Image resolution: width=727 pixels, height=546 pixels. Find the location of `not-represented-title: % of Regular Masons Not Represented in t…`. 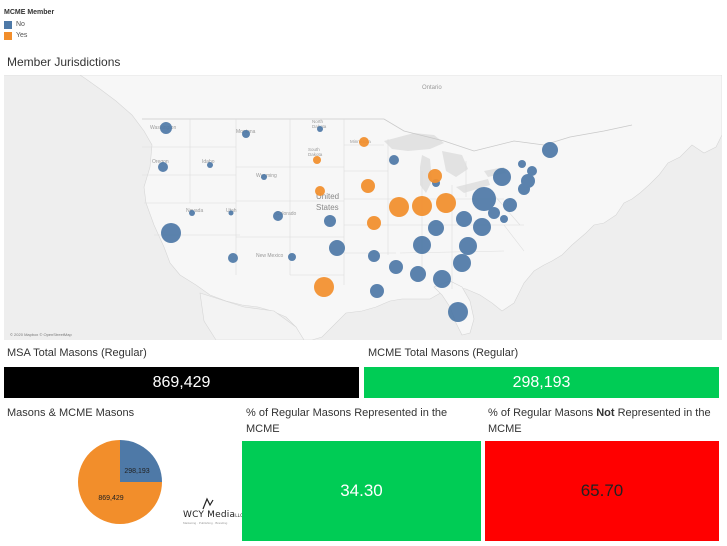

not-represented-title: % of Regular Masons Not Represented in t… is located at coordinates (603, 421).